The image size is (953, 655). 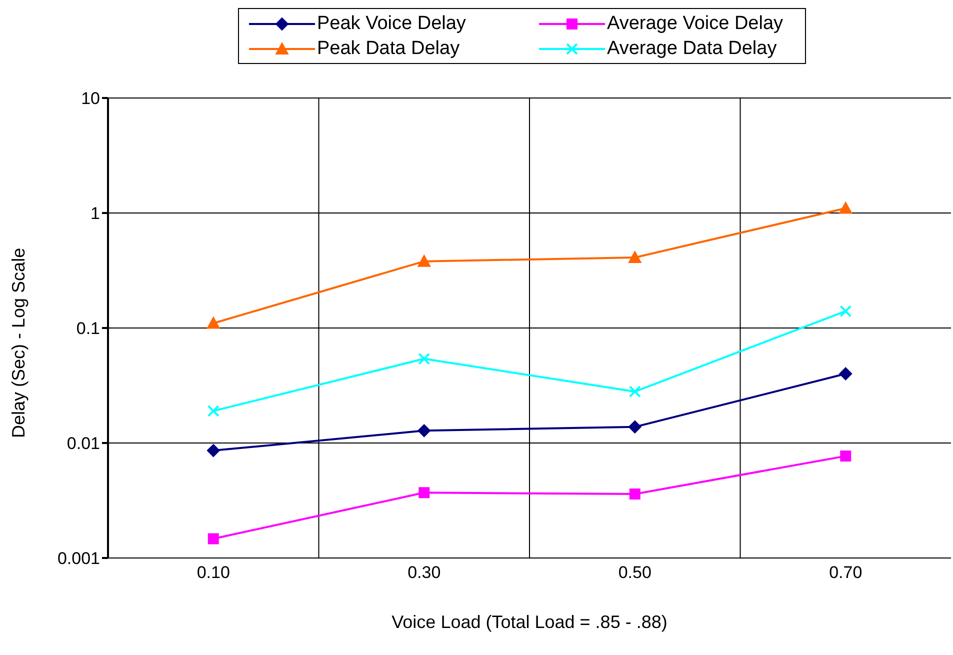 What do you see at coordinates (78, 558) in the screenshot?
I see `y-tick-label: 0.001` at bounding box center [78, 558].